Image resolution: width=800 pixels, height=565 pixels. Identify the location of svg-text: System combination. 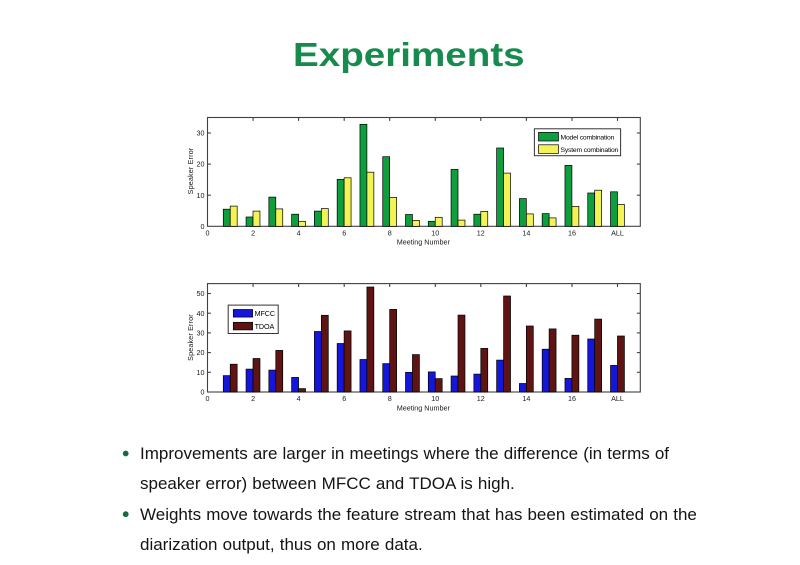
(590, 150).